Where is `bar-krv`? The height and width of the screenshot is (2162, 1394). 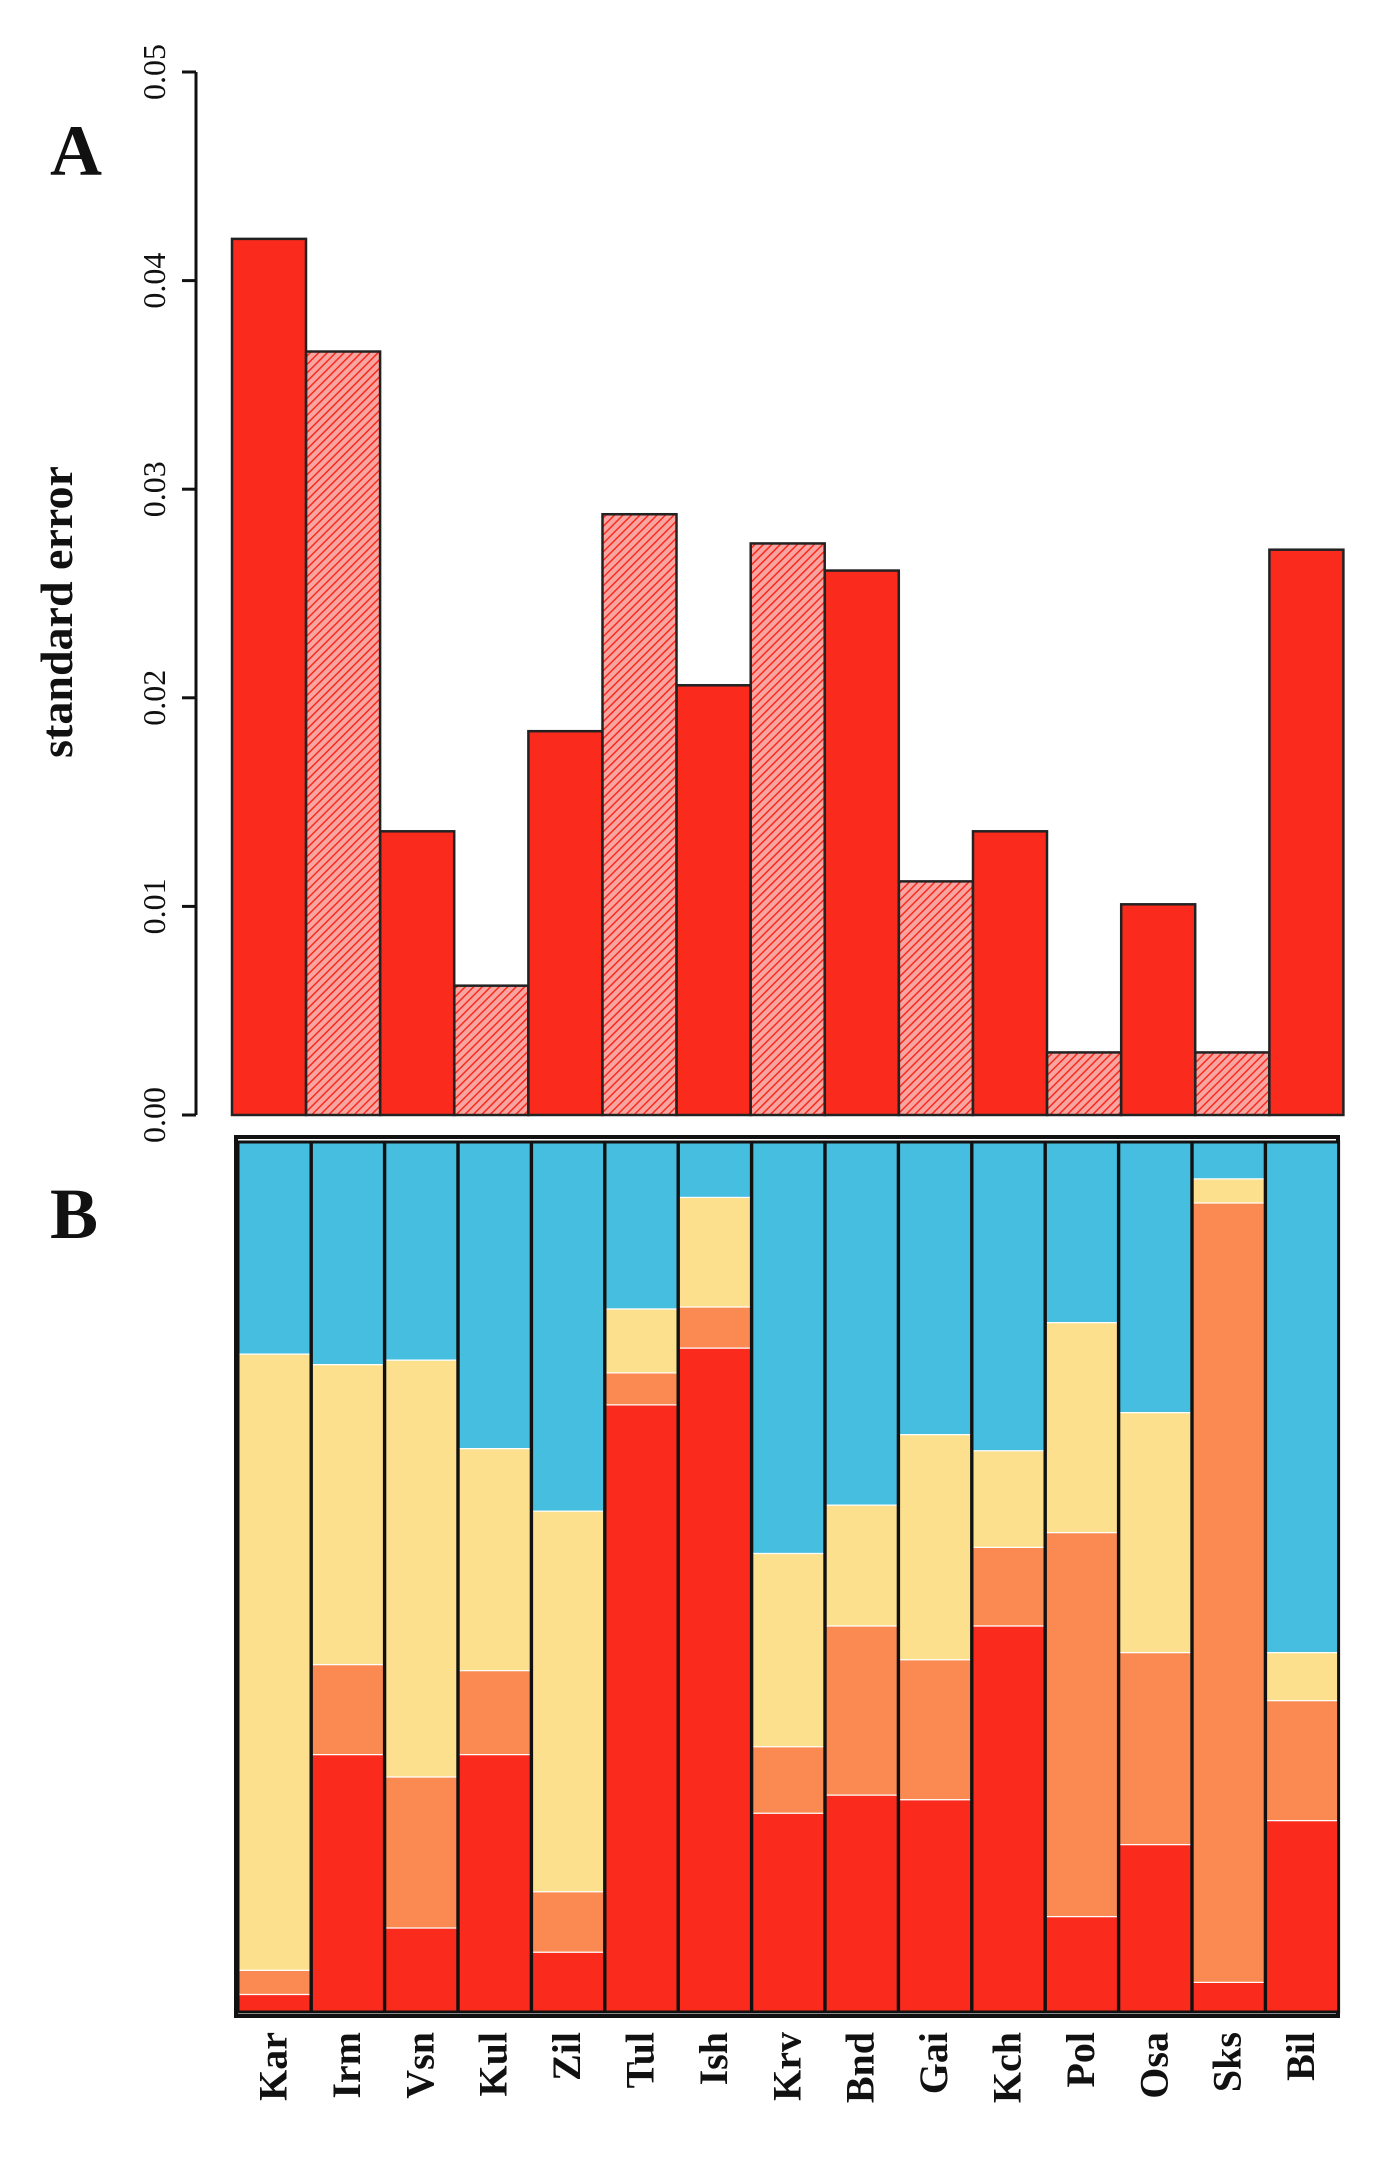 bar-krv is located at coordinates (787, 829).